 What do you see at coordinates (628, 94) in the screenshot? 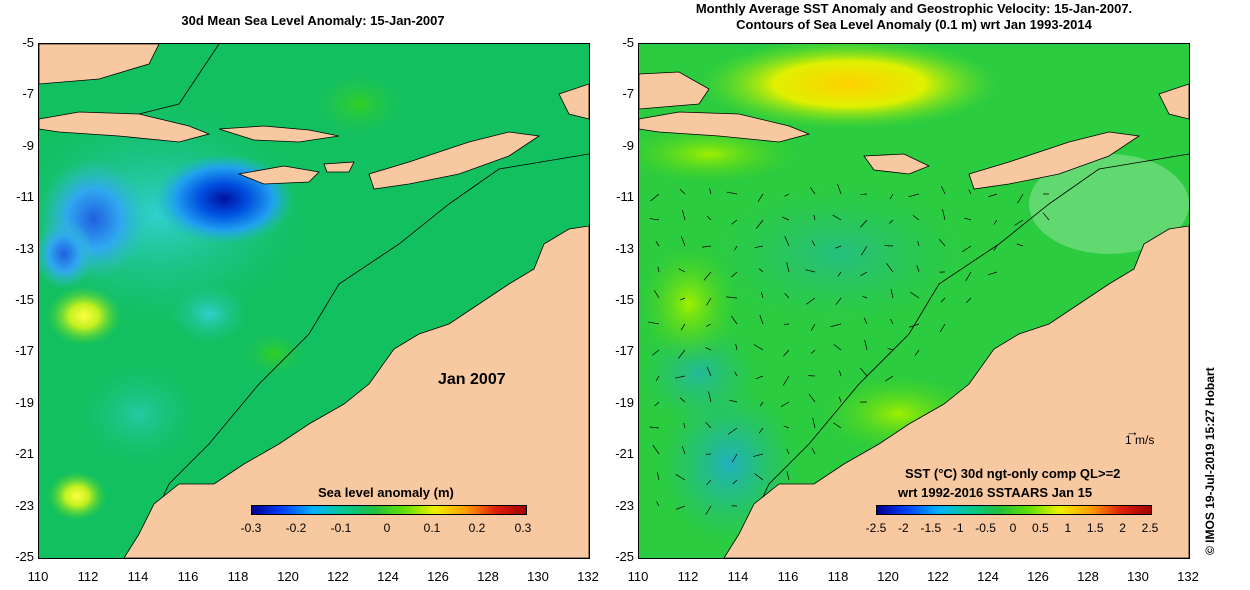
I see `right-lat-tick-label: -7` at bounding box center [628, 94].